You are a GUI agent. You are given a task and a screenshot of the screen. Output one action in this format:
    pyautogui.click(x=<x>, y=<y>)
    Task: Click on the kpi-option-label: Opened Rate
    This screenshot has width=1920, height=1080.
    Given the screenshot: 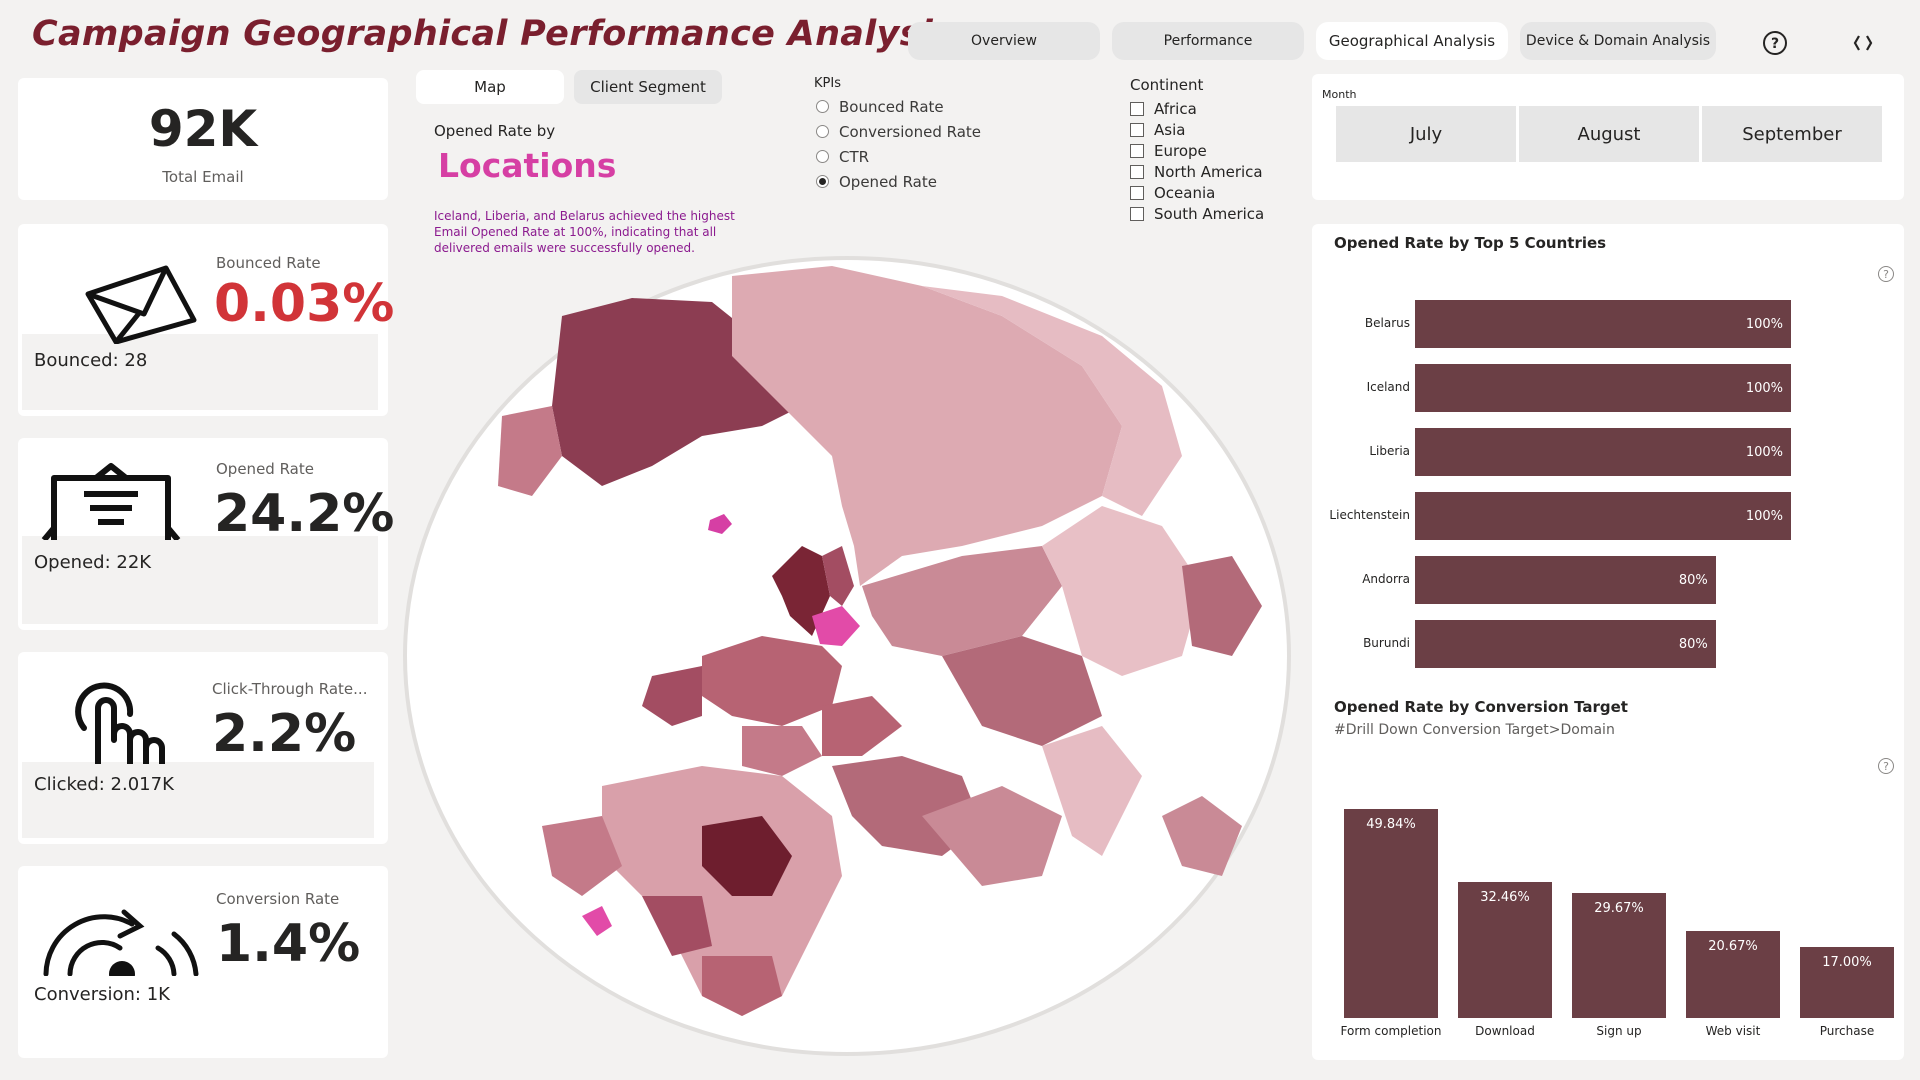 What is the action you would take?
    pyautogui.click(x=888, y=181)
    